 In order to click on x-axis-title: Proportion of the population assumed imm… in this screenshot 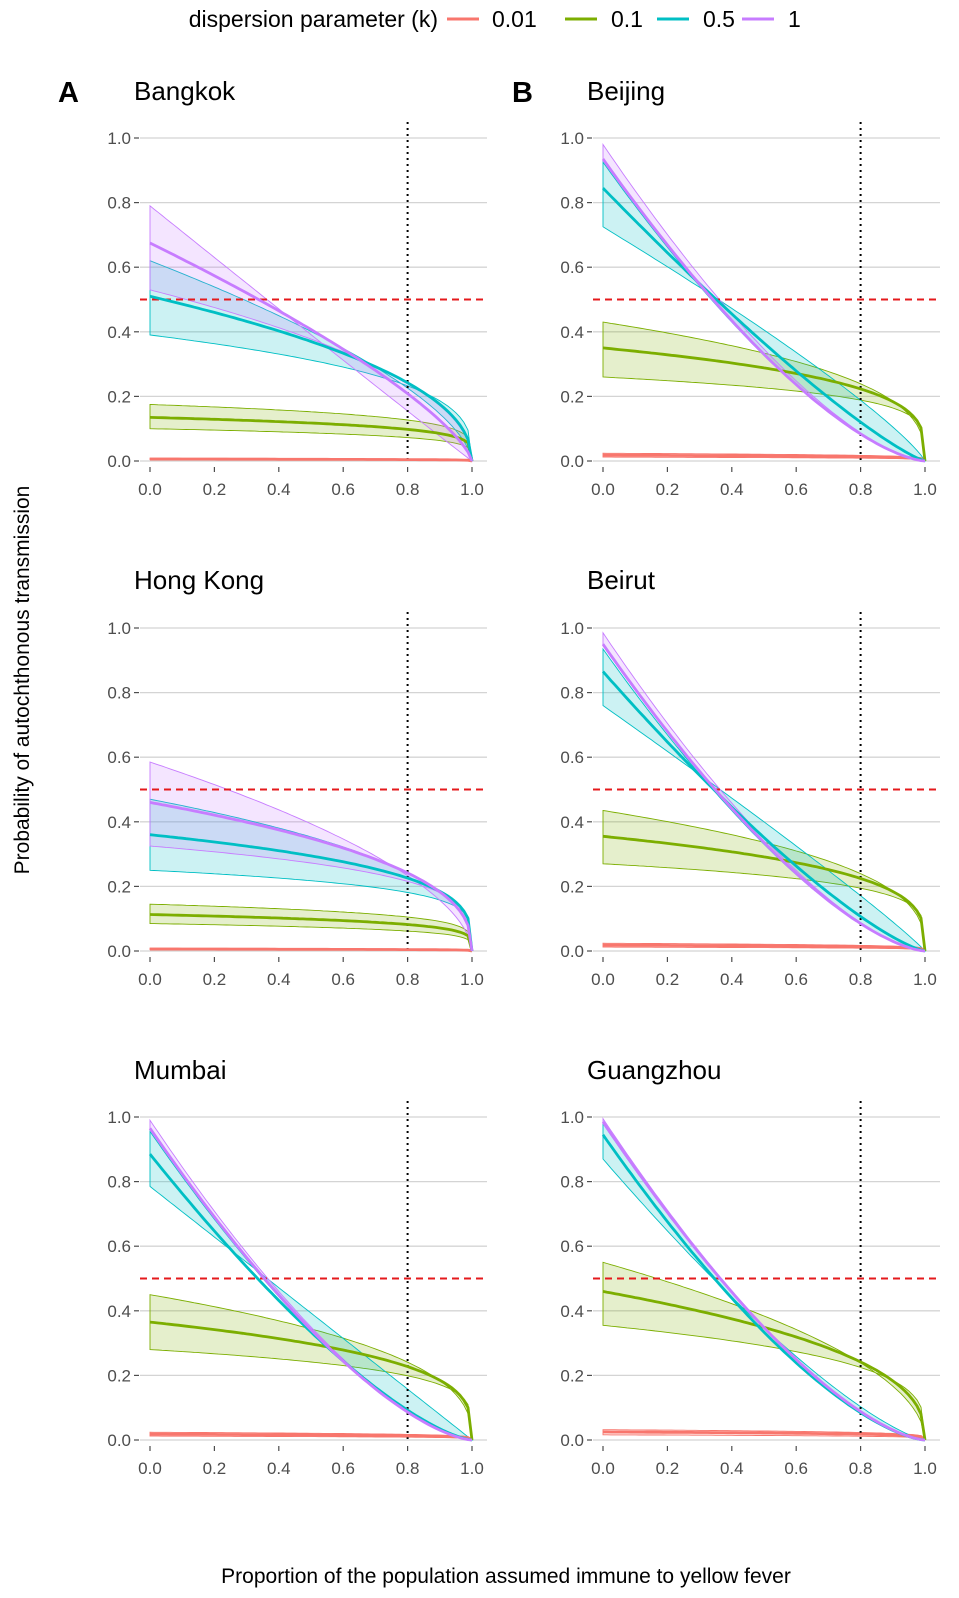, I will do `click(506, 1576)`.